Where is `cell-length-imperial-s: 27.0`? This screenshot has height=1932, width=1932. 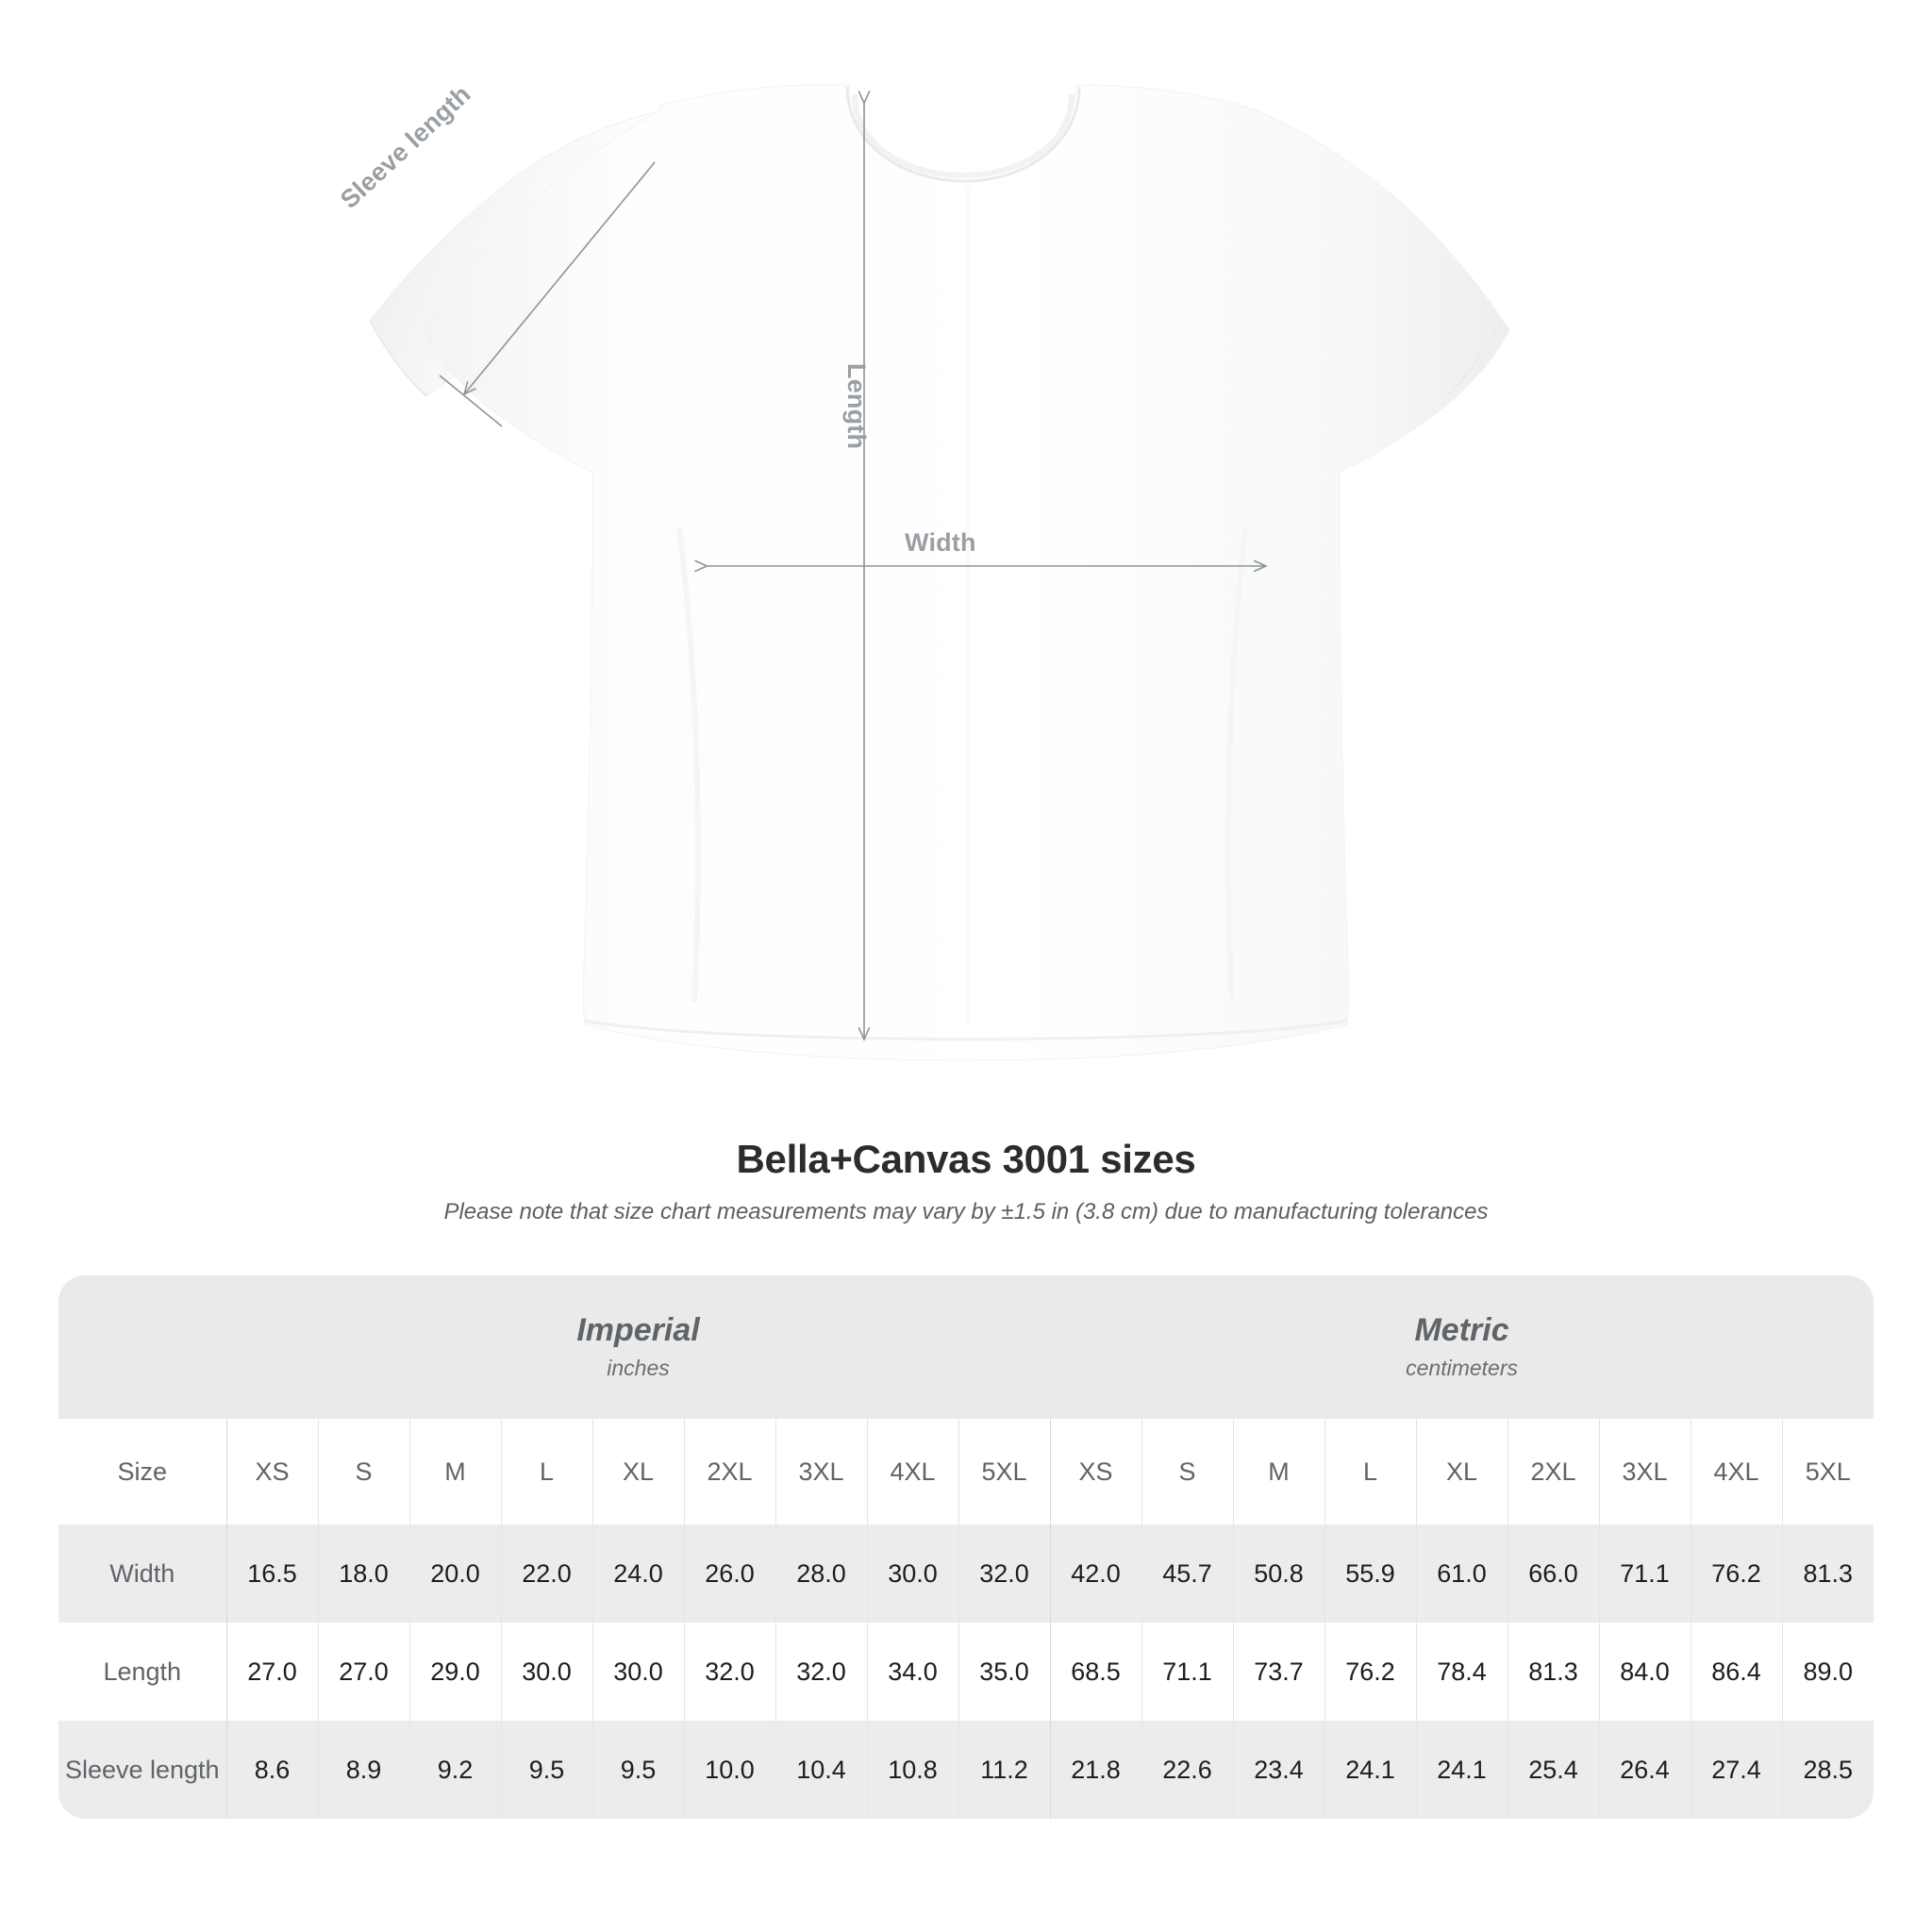
cell-length-imperial-s: 27.0 is located at coordinates (363, 1672).